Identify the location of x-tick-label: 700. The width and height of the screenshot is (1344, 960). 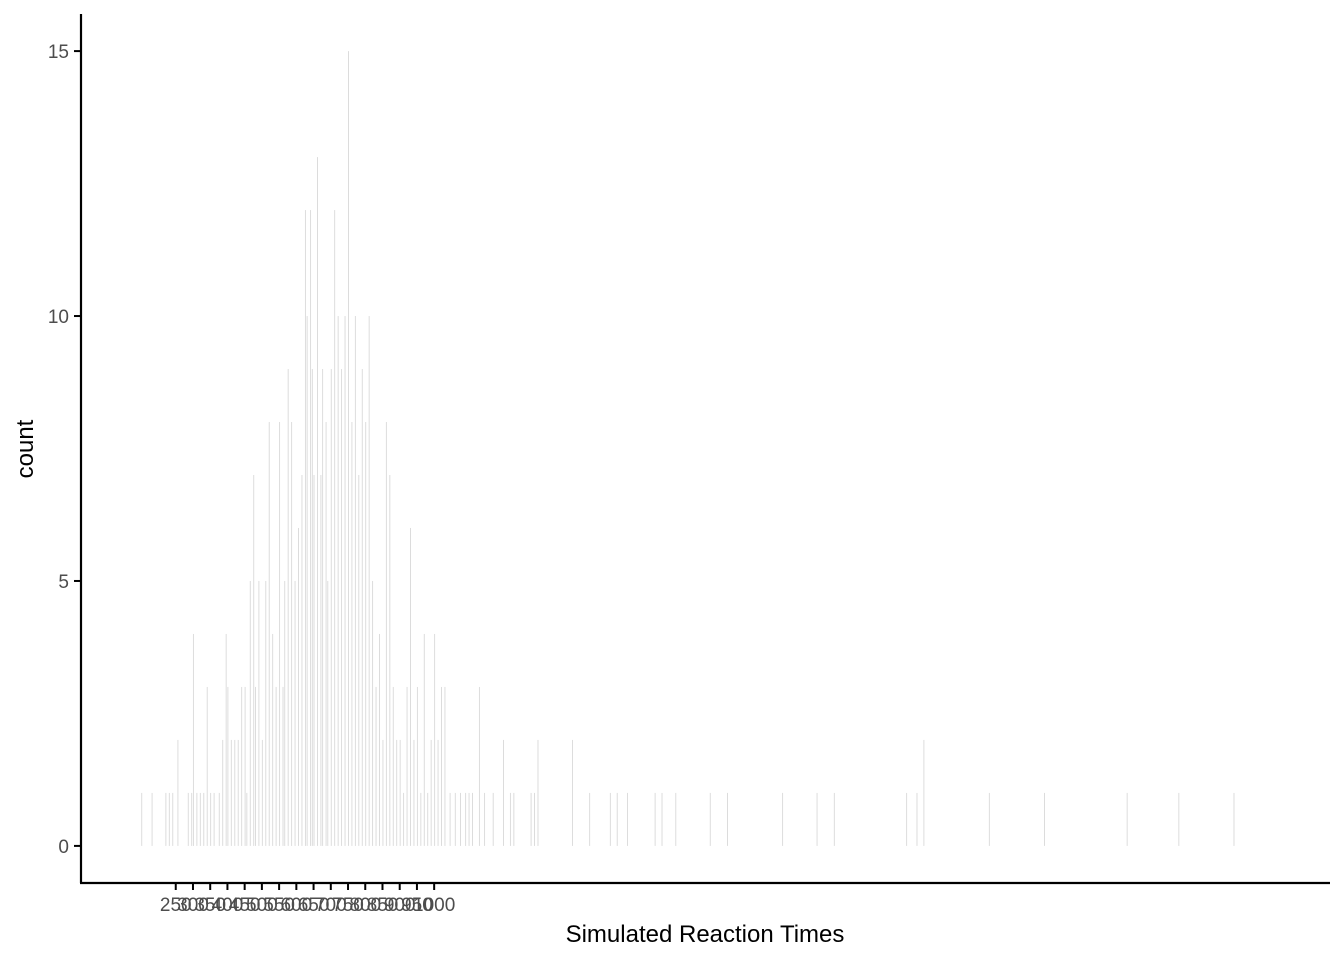
(331, 905).